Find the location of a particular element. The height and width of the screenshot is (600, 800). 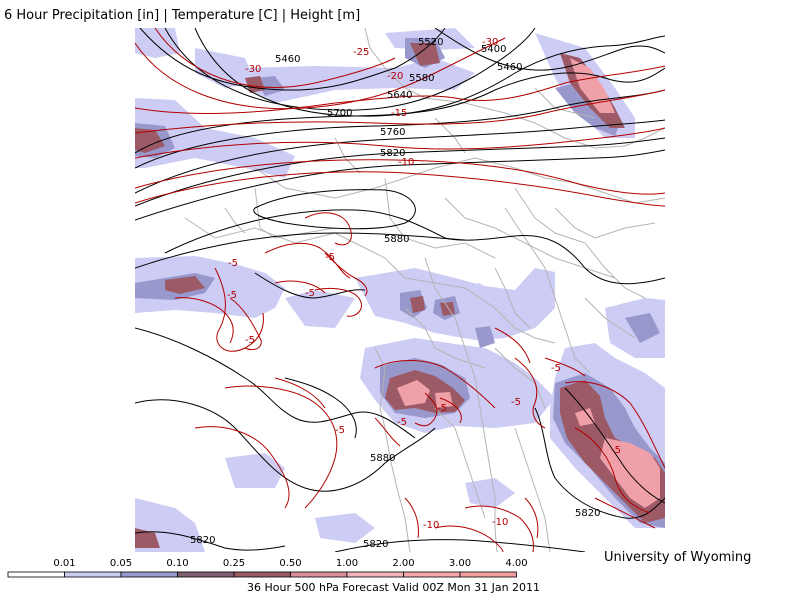

legend-tick-label: 0.25 is located at coordinates (234, 563).